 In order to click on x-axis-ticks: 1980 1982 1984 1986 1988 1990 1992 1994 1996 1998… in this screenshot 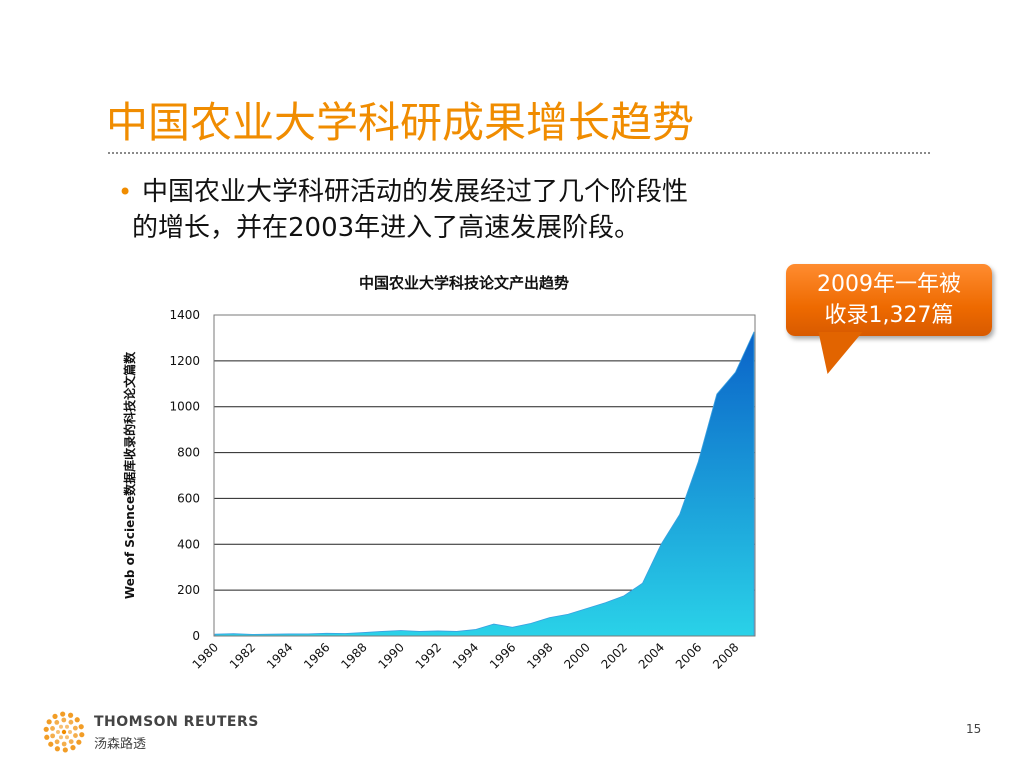, I will do `click(466, 655)`.